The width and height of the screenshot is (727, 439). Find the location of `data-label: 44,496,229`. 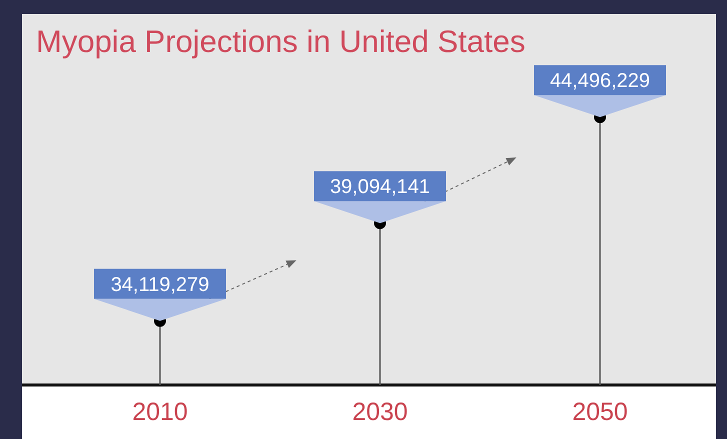

data-label: 44,496,229 is located at coordinates (600, 81).